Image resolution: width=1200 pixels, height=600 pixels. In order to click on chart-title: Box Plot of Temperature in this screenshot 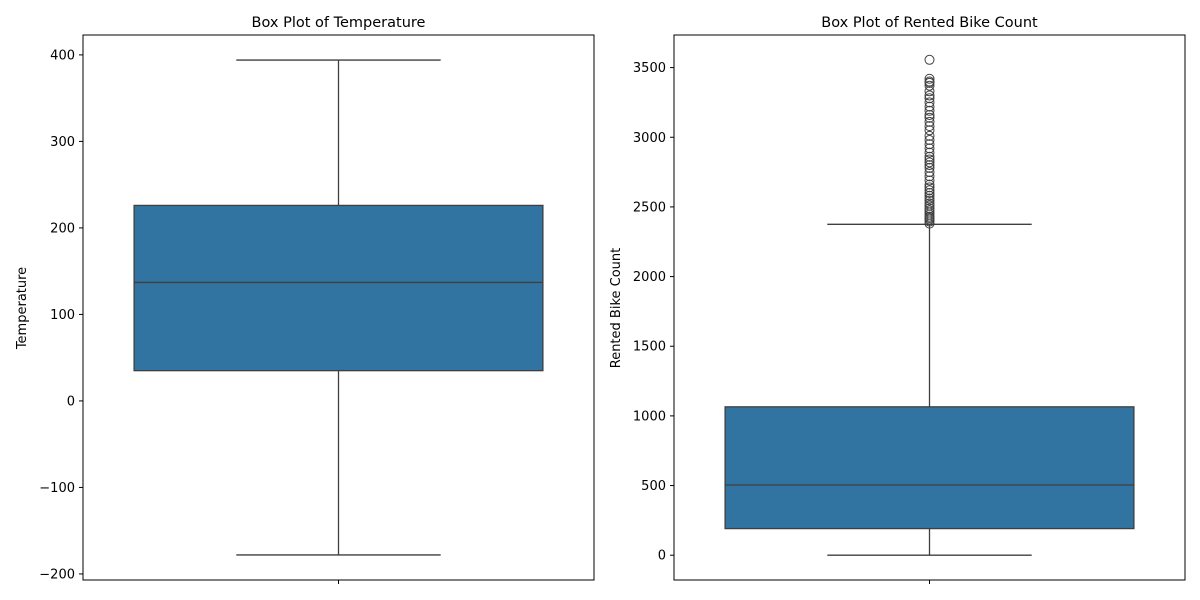, I will do `click(339, 23)`.